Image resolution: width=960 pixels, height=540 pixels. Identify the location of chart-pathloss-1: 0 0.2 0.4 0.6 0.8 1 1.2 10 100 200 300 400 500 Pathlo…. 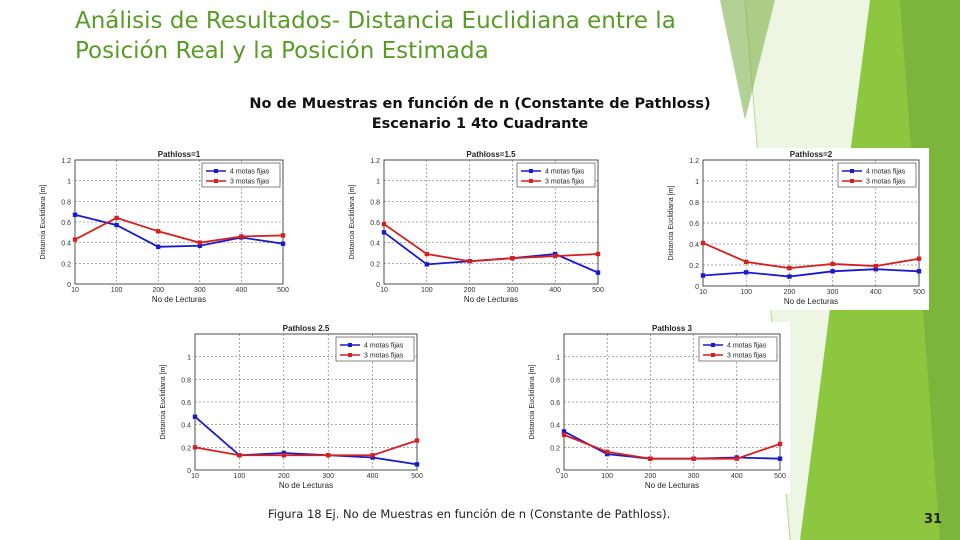
(164, 228).